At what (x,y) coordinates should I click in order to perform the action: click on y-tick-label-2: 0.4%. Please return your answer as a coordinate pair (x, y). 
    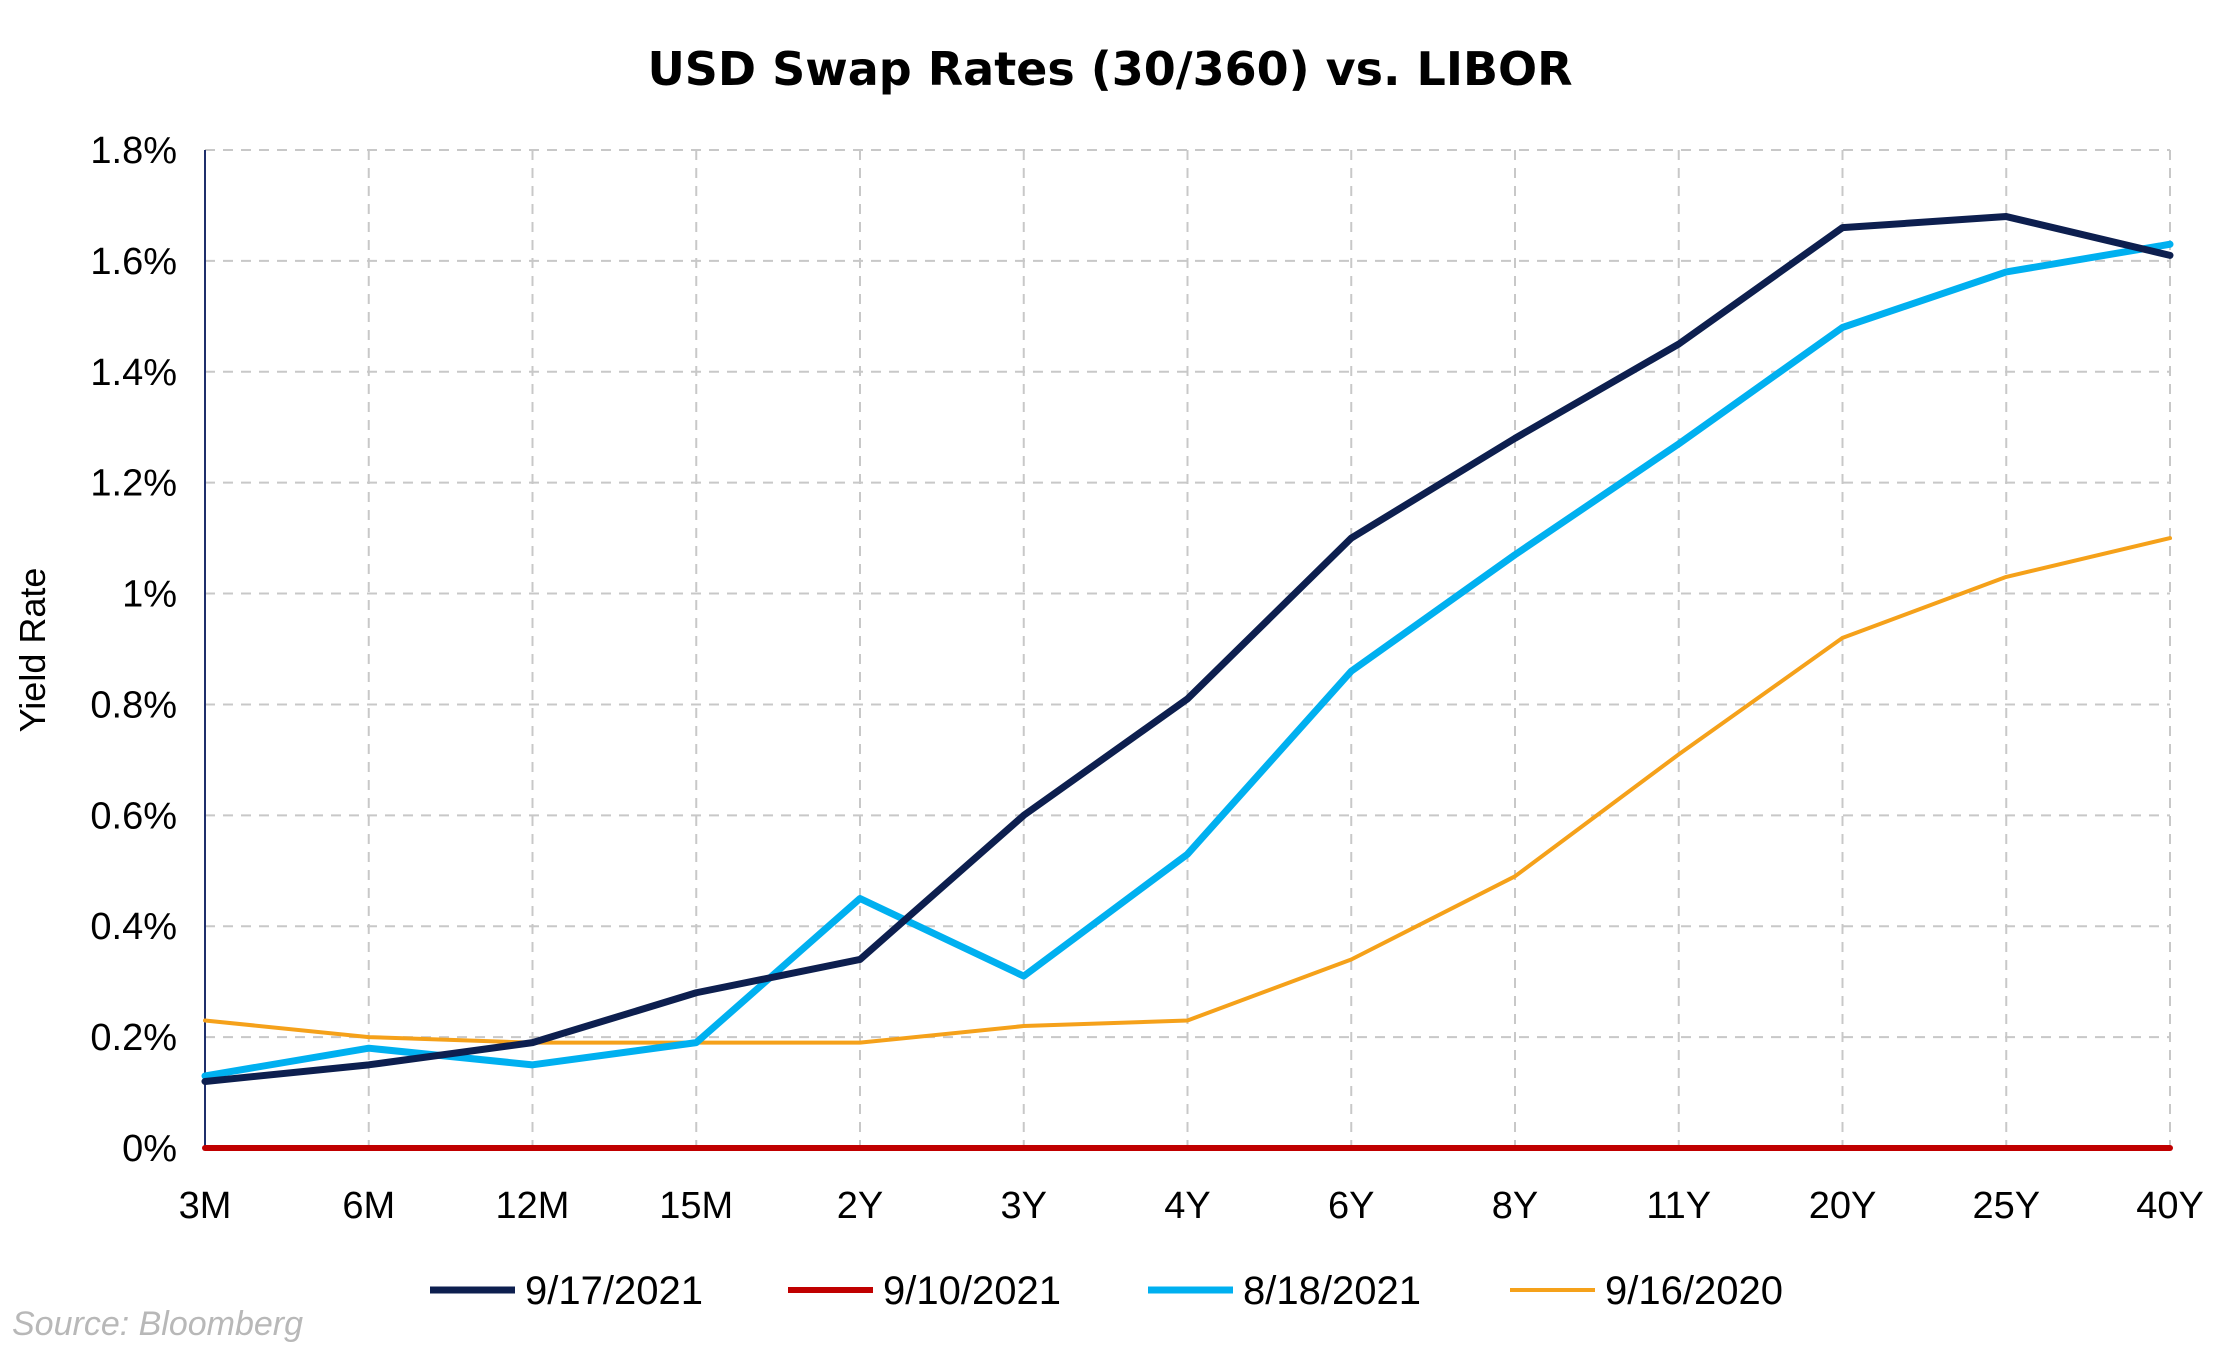
    Looking at the image, I should click on (133, 927).